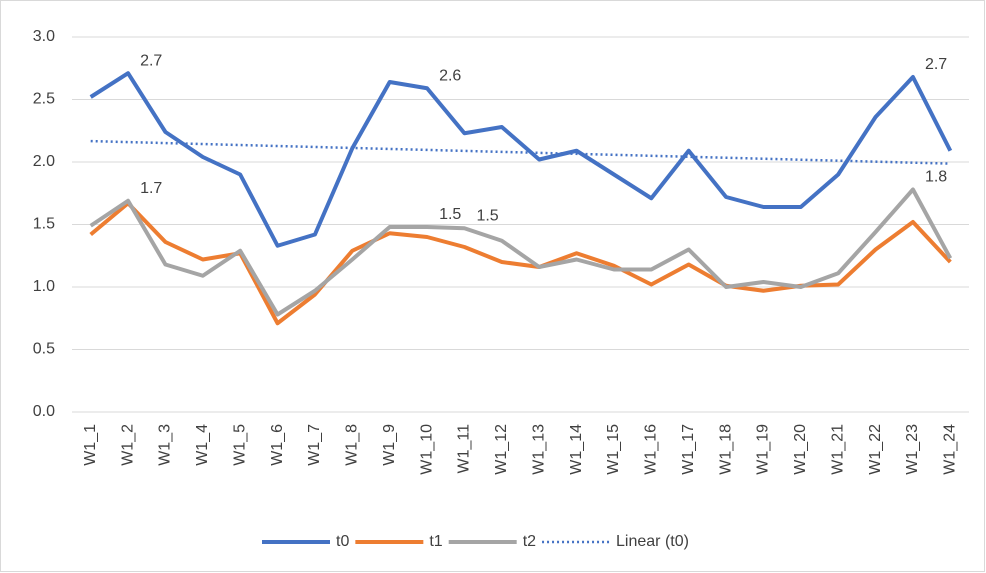  Describe the element at coordinates (44, 286) in the screenshot. I see `y-tick-label: 1.0` at that location.